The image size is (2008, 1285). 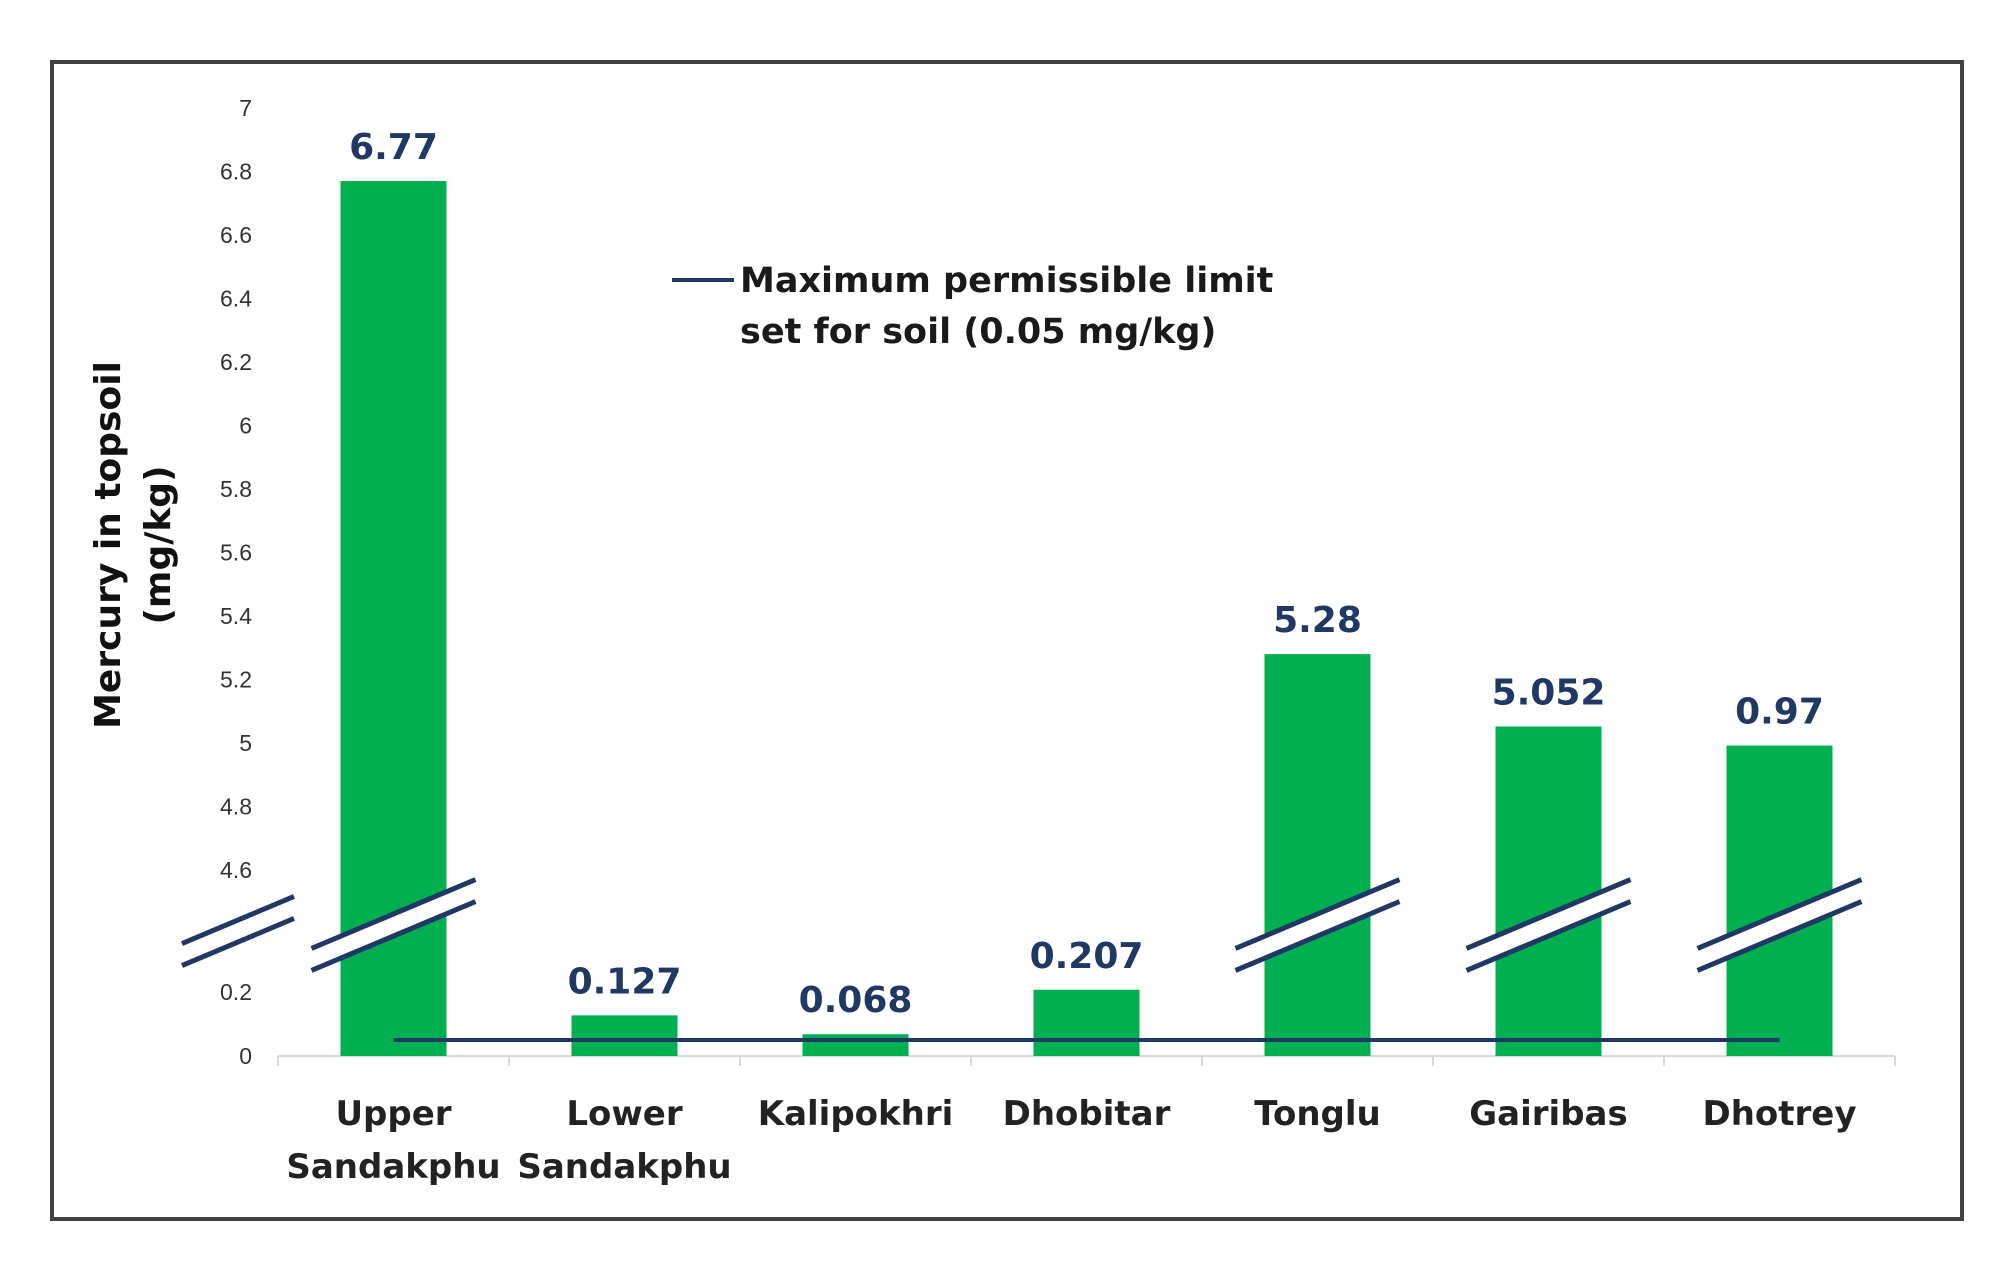 What do you see at coordinates (393, 1114) in the screenshot?
I see `category-label: Upper` at bounding box center [393, 1114].